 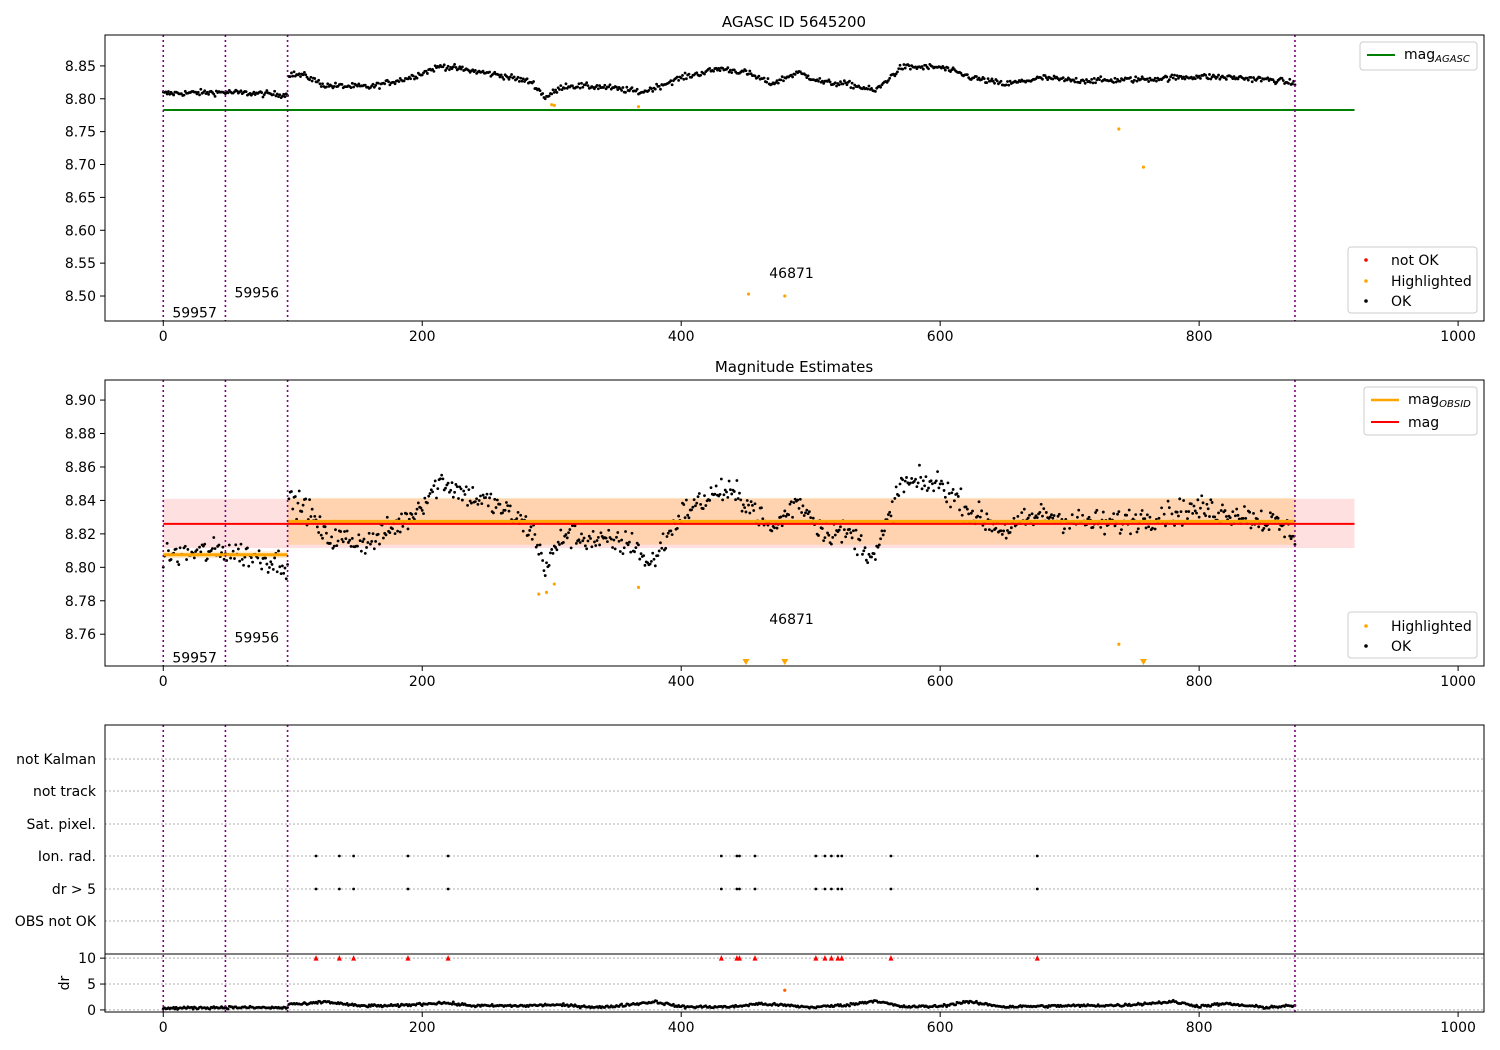 I want to click on legend-ok-label: OK, so click(x=1401, y=302).